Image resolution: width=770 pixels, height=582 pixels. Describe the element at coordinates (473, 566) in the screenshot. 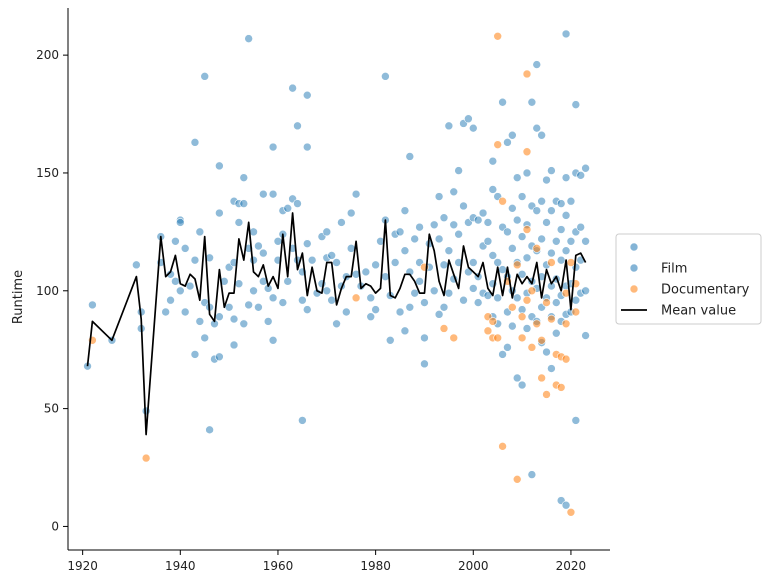

I see `x-tick-label: 2000` at that location.